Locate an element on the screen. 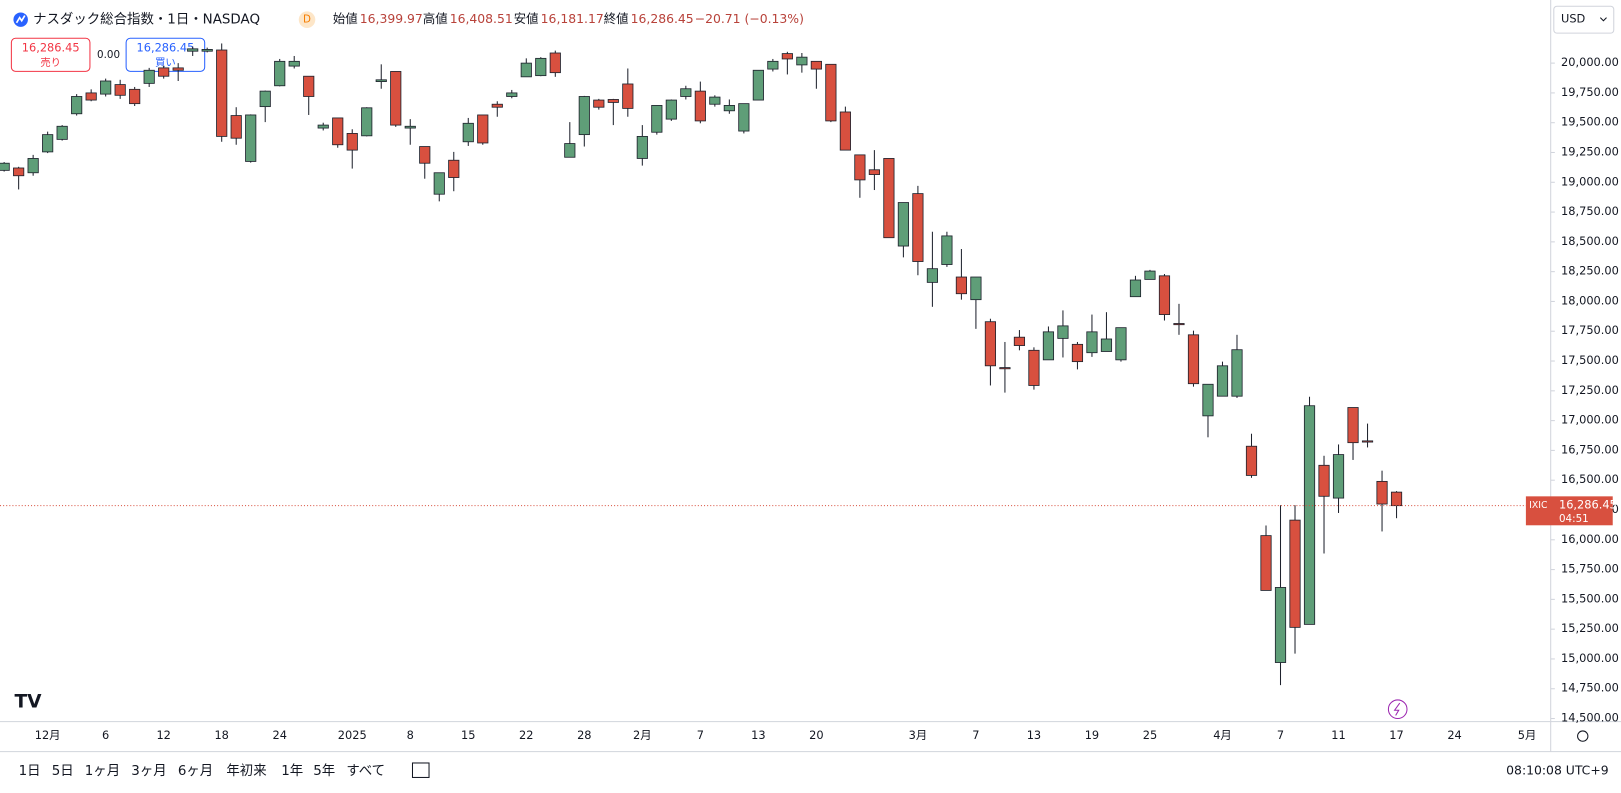 The height and width of the screenshot is (793, 1621). x-tick-label: 5月 is located at coordinates (1527, 735).